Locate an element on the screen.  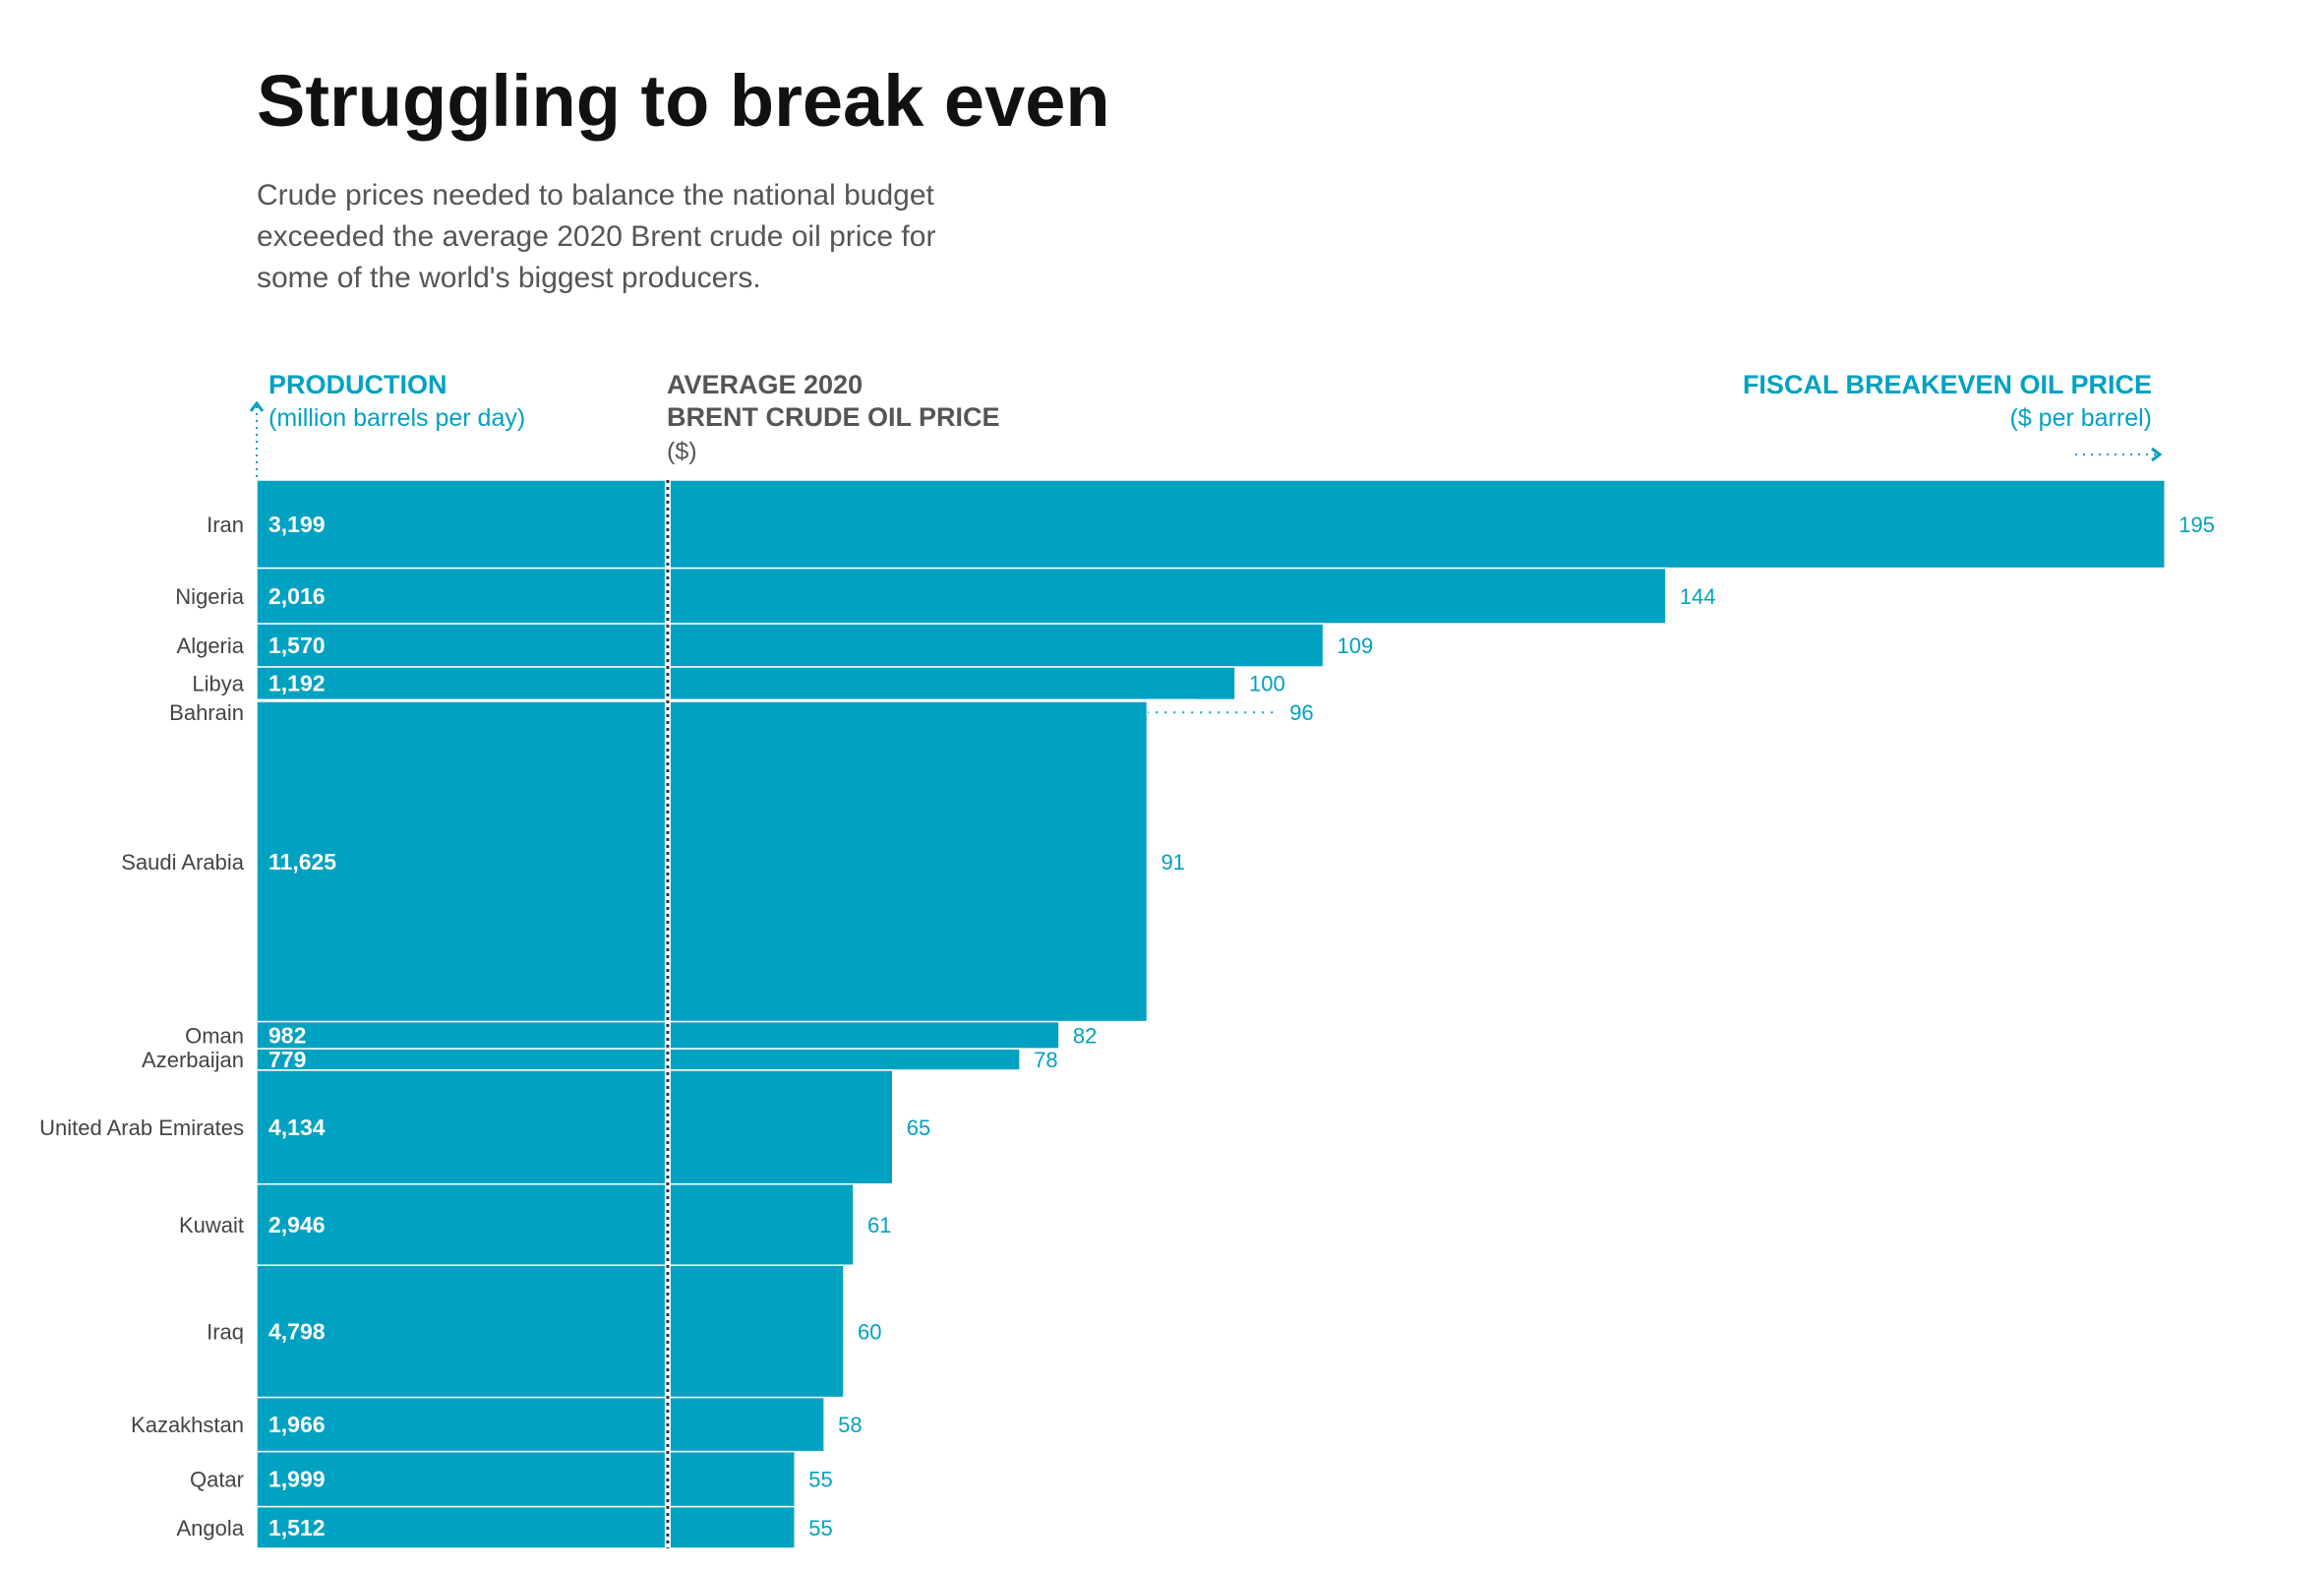
production-label: 1,192 is located at coordinates (297, 683).